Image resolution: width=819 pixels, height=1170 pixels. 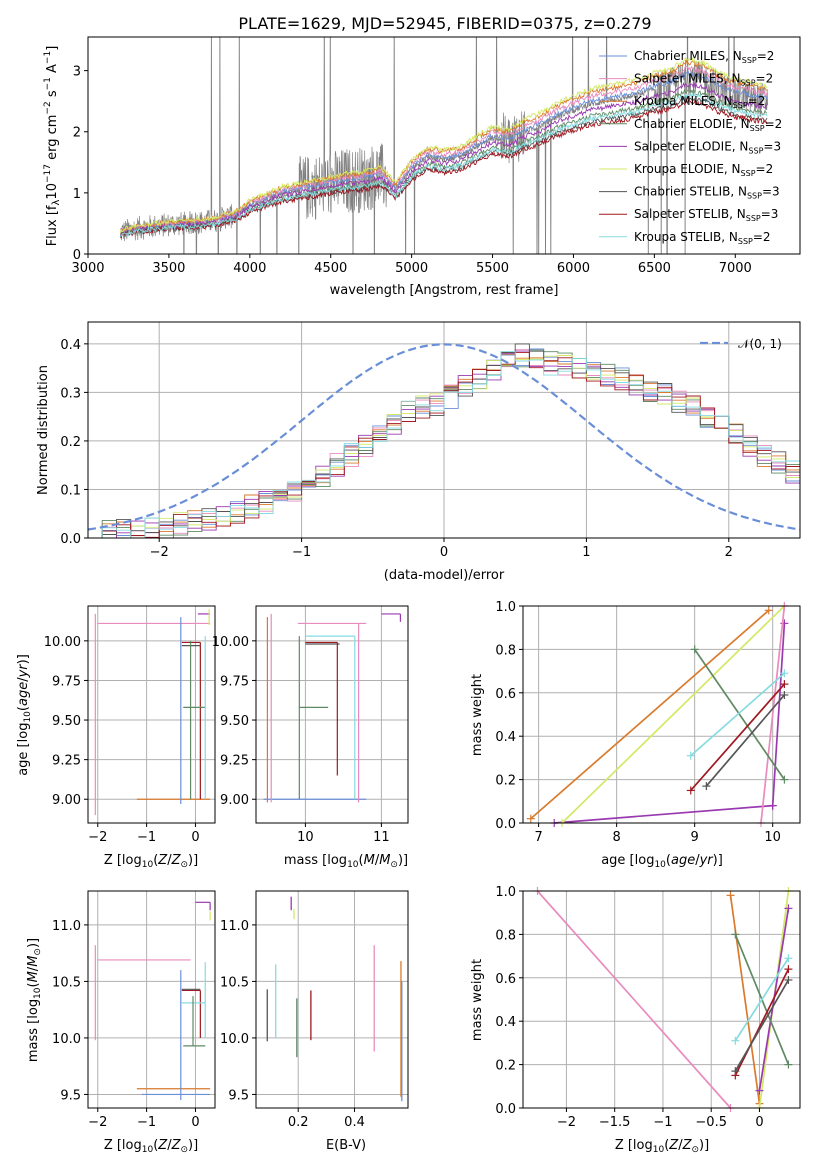 What do you see at coordinates (505, 650) in the screenshot?
I see `y-tick-label: 0.8` at bounding box center [505, 650].